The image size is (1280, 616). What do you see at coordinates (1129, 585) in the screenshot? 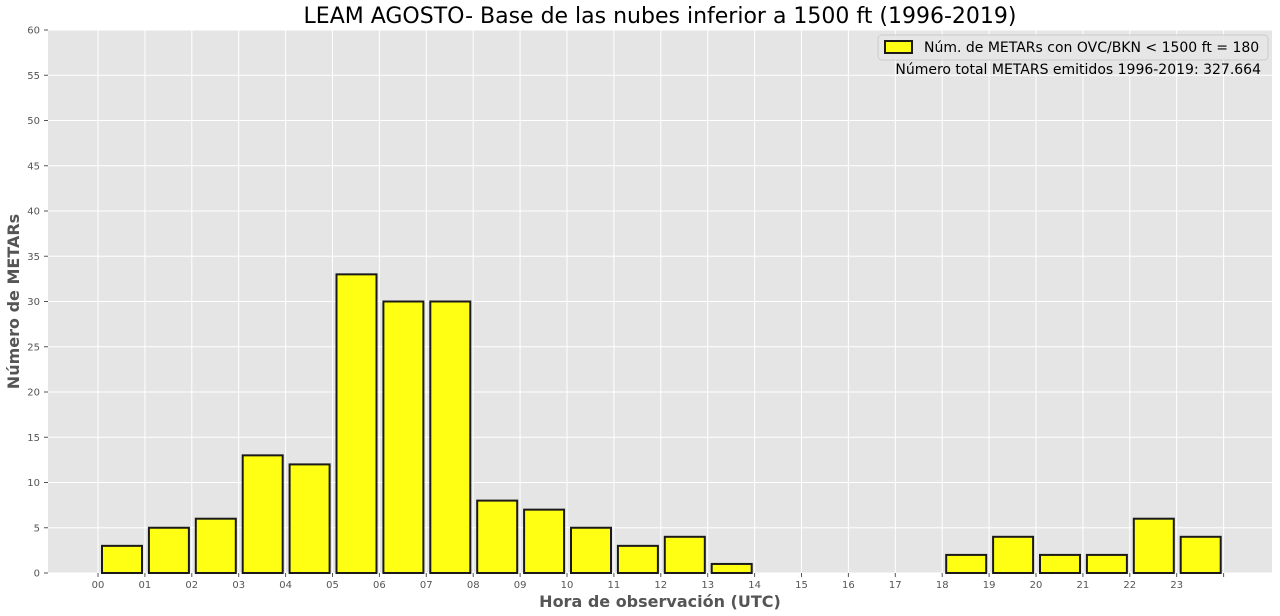
I see `x-tick-label: 22` at bounding box center [1129, 585].